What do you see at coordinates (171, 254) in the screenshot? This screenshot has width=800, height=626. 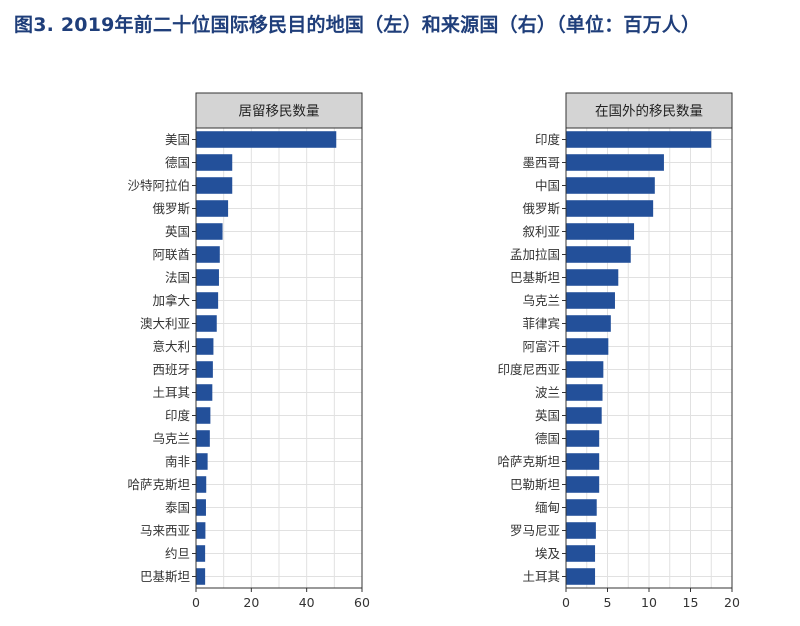 I see `left-category-label: 阿联酋` at bounding box center [171, 254].